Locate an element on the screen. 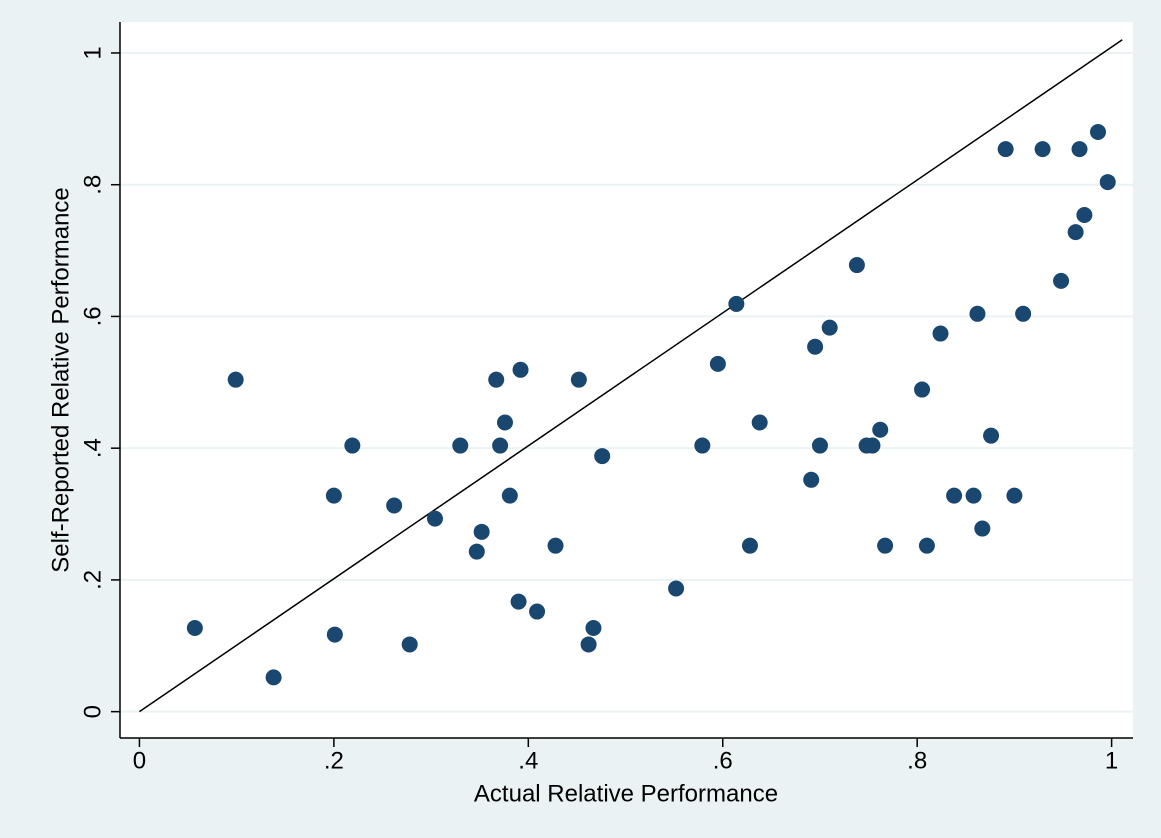  x-tick-label: .2 is located at coordinates (334, 760).